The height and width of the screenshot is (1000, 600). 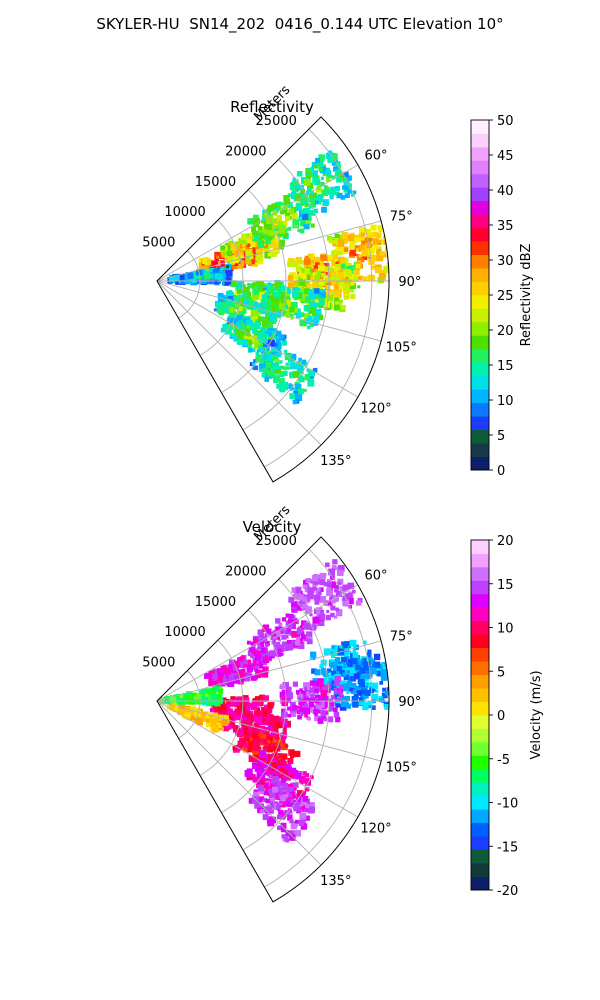 What do you see at coordinates (505, 191) in the screenshot?
I see `colorbar-tick-label: 40` at bounding box center [505, 191].